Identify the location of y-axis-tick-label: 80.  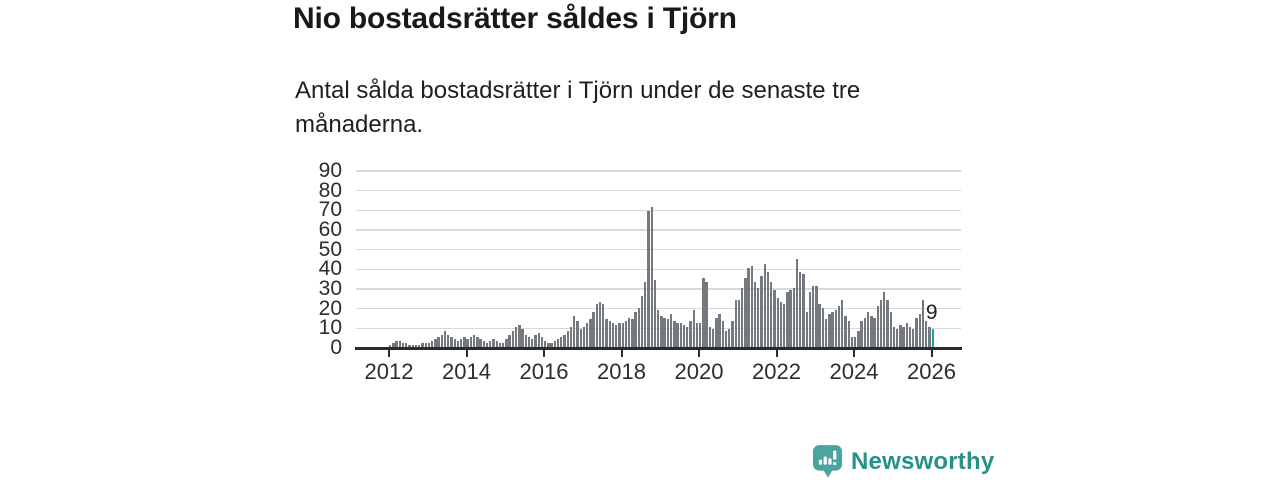
(330, 190).